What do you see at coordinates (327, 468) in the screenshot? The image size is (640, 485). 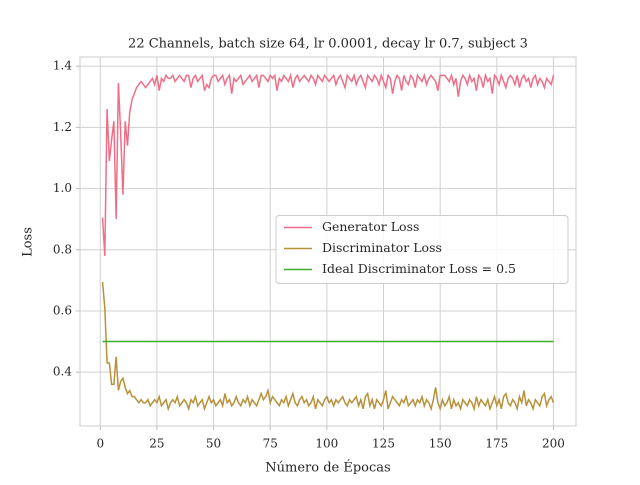 I see `x-axis-label: Número de Épocas` at bounding box center [327, 468].